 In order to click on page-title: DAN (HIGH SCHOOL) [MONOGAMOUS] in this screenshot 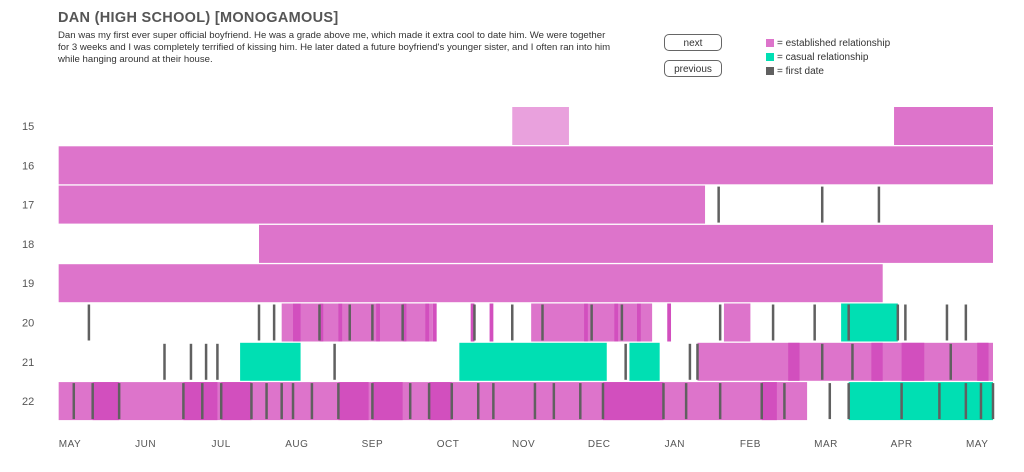, I will do `click(198, 18)`.